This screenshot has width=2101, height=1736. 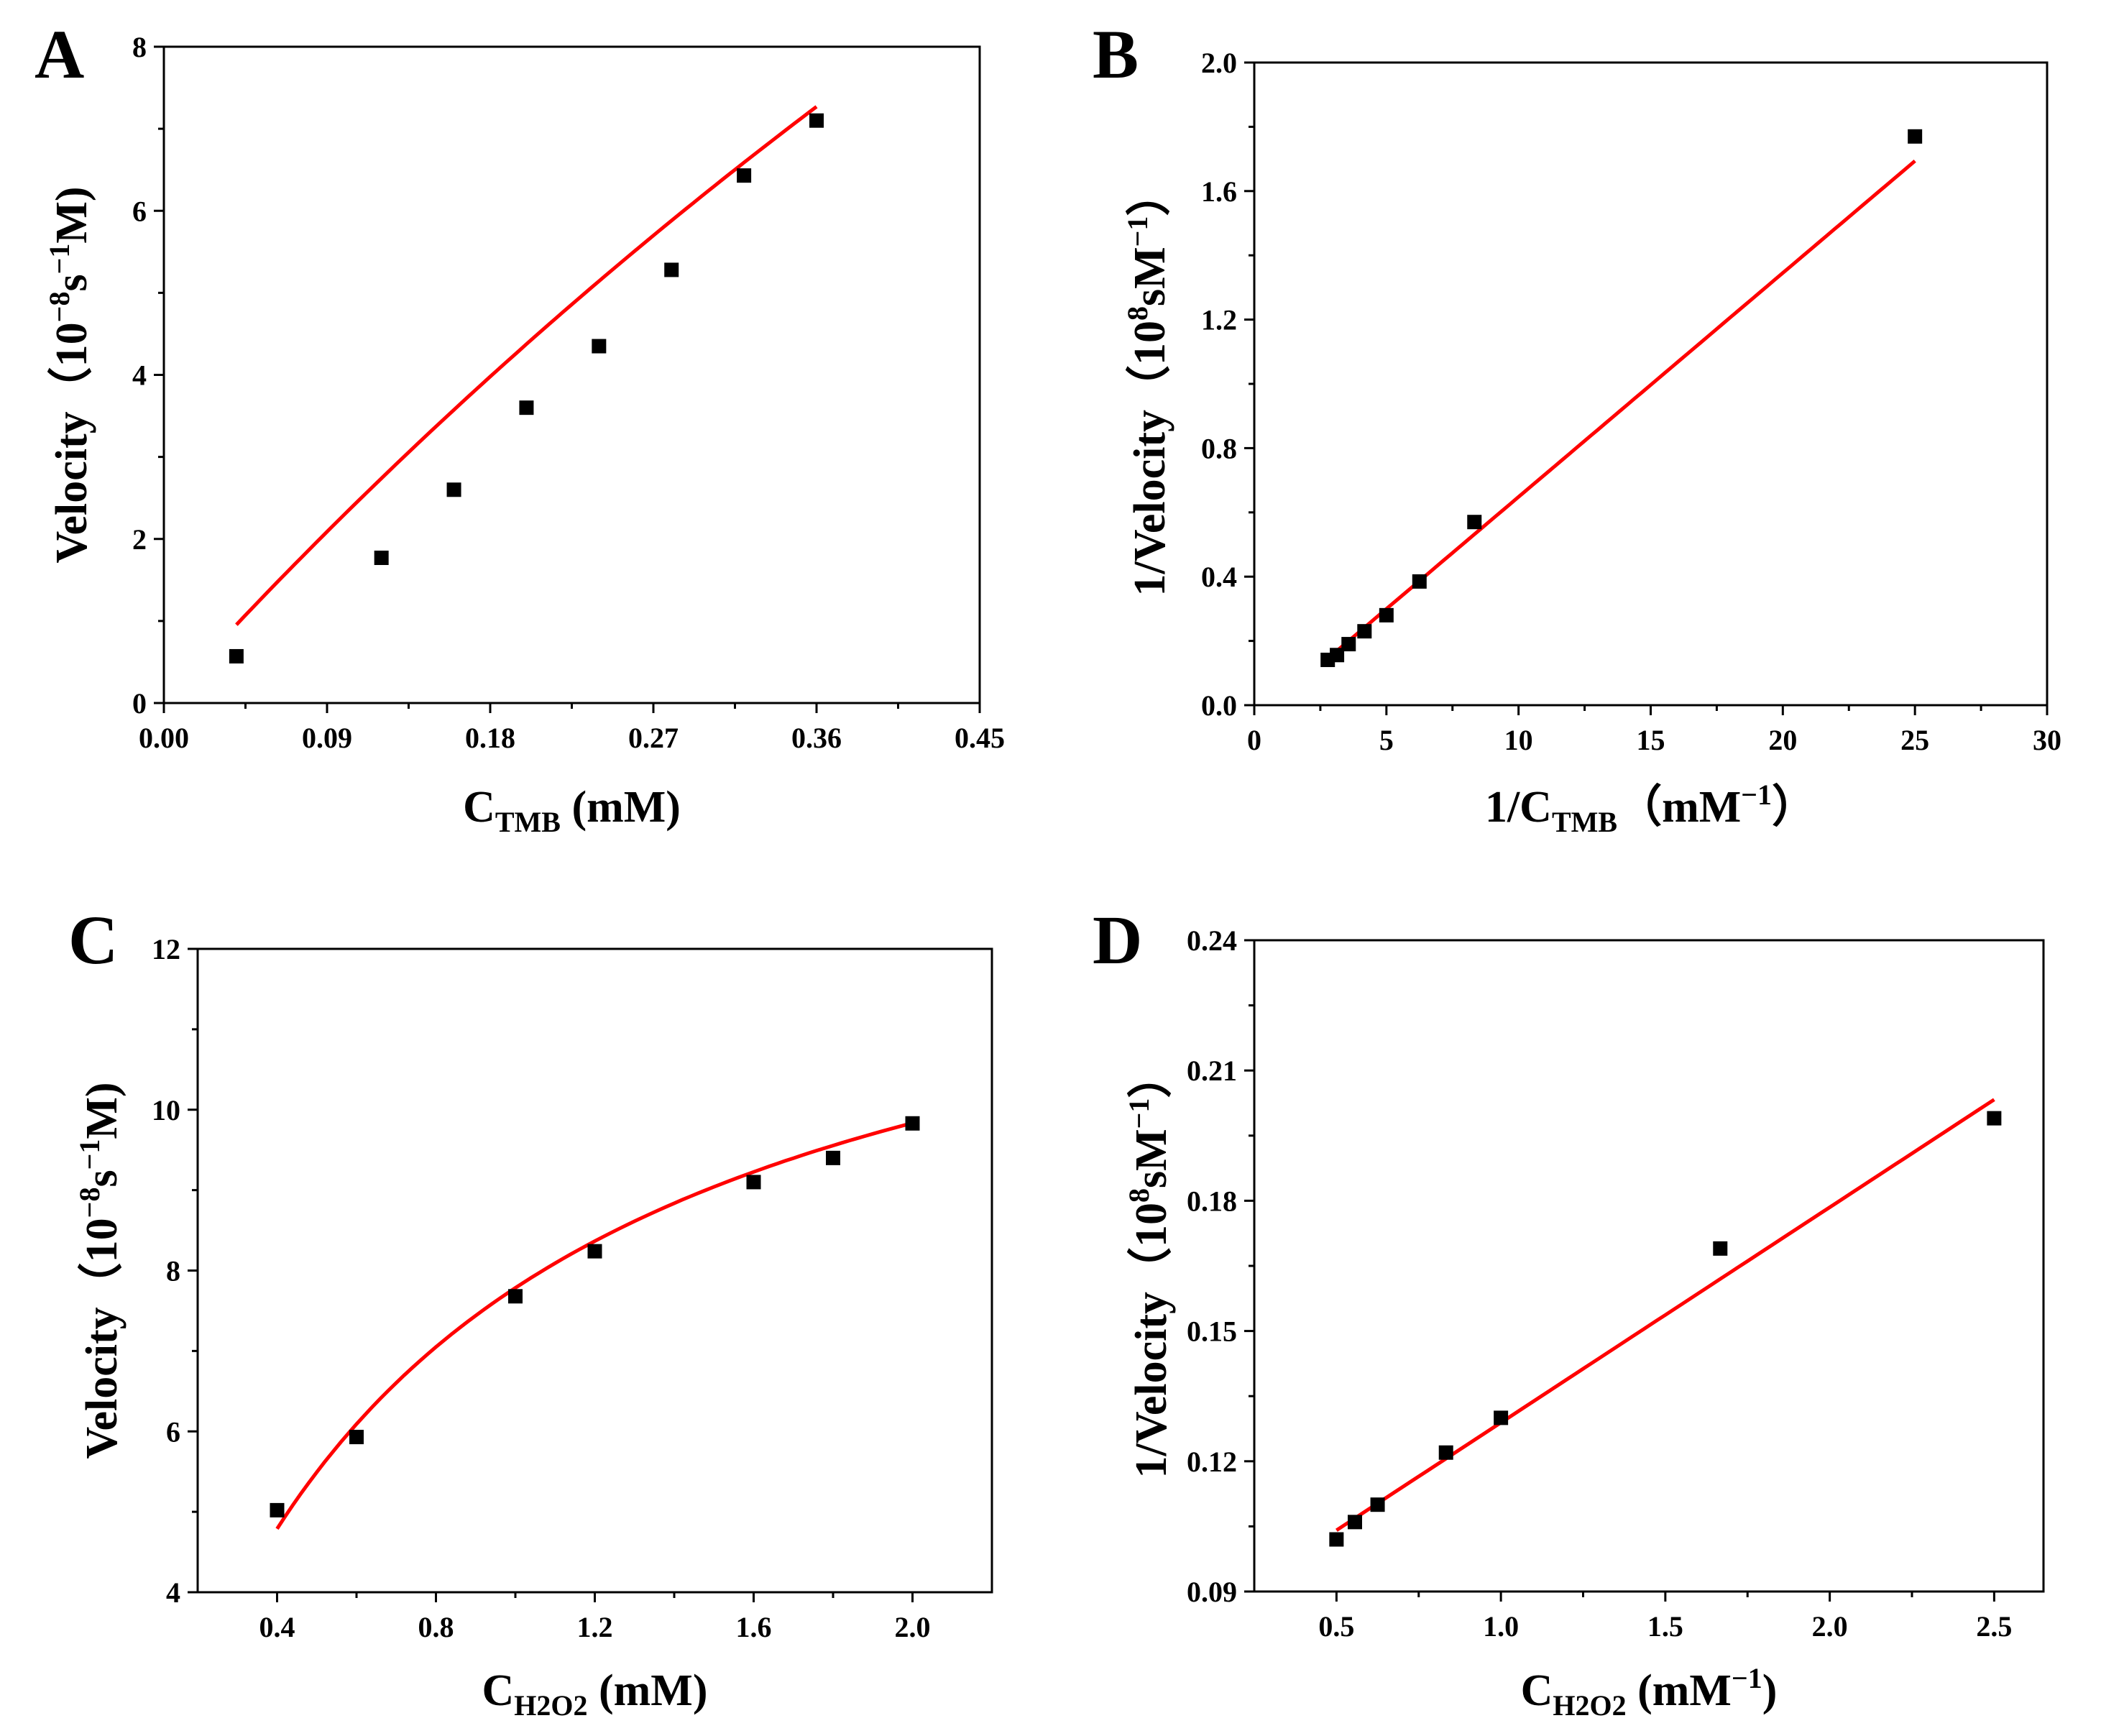 What do you see at coordinates (1219, 63) in the screenshot?
I see `y-tick-label: 2.0` at bounding box center [1219, 63].